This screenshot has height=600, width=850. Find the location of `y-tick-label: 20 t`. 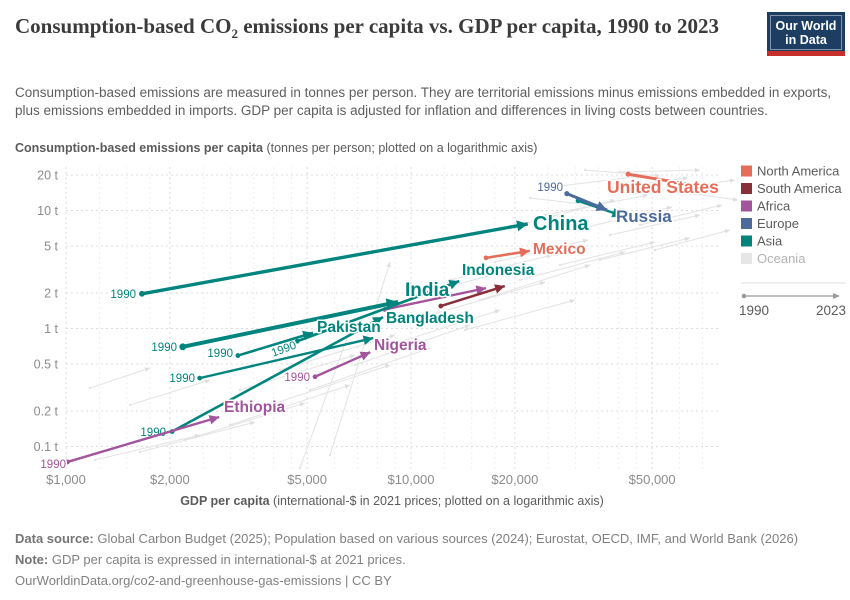

y-tick-label: 20 t is located at coordinates (47, 176).